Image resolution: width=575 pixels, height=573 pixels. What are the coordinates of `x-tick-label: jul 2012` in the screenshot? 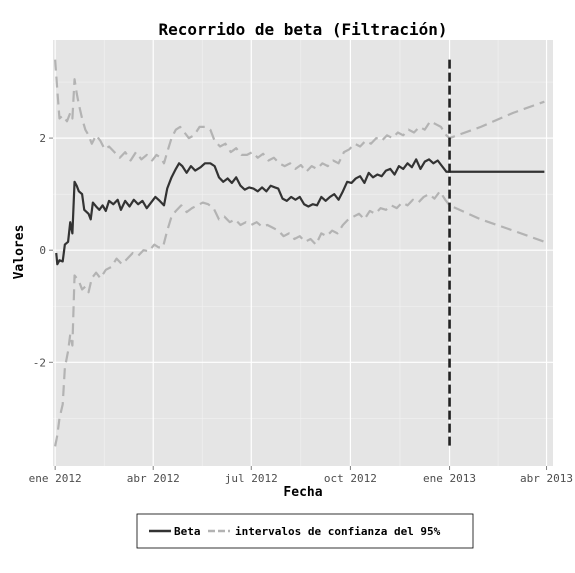 It's located at (251, 478).